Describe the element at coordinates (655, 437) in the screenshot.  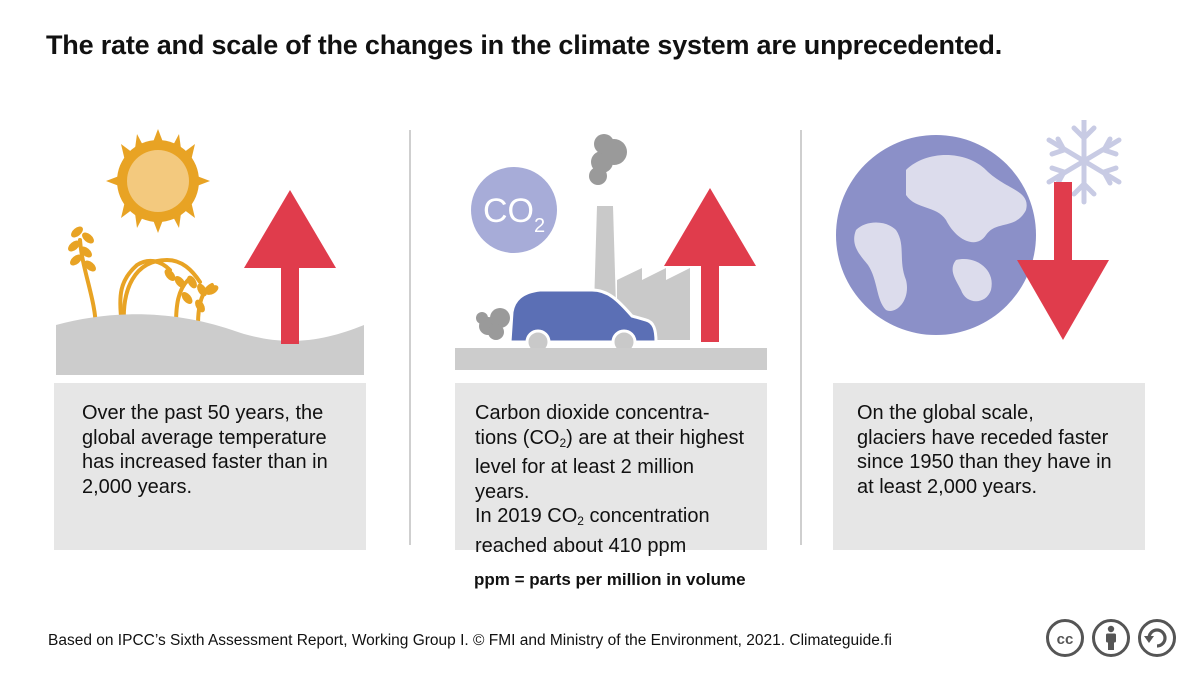
I see `co2-text-part: ) are at their highest` at that location.